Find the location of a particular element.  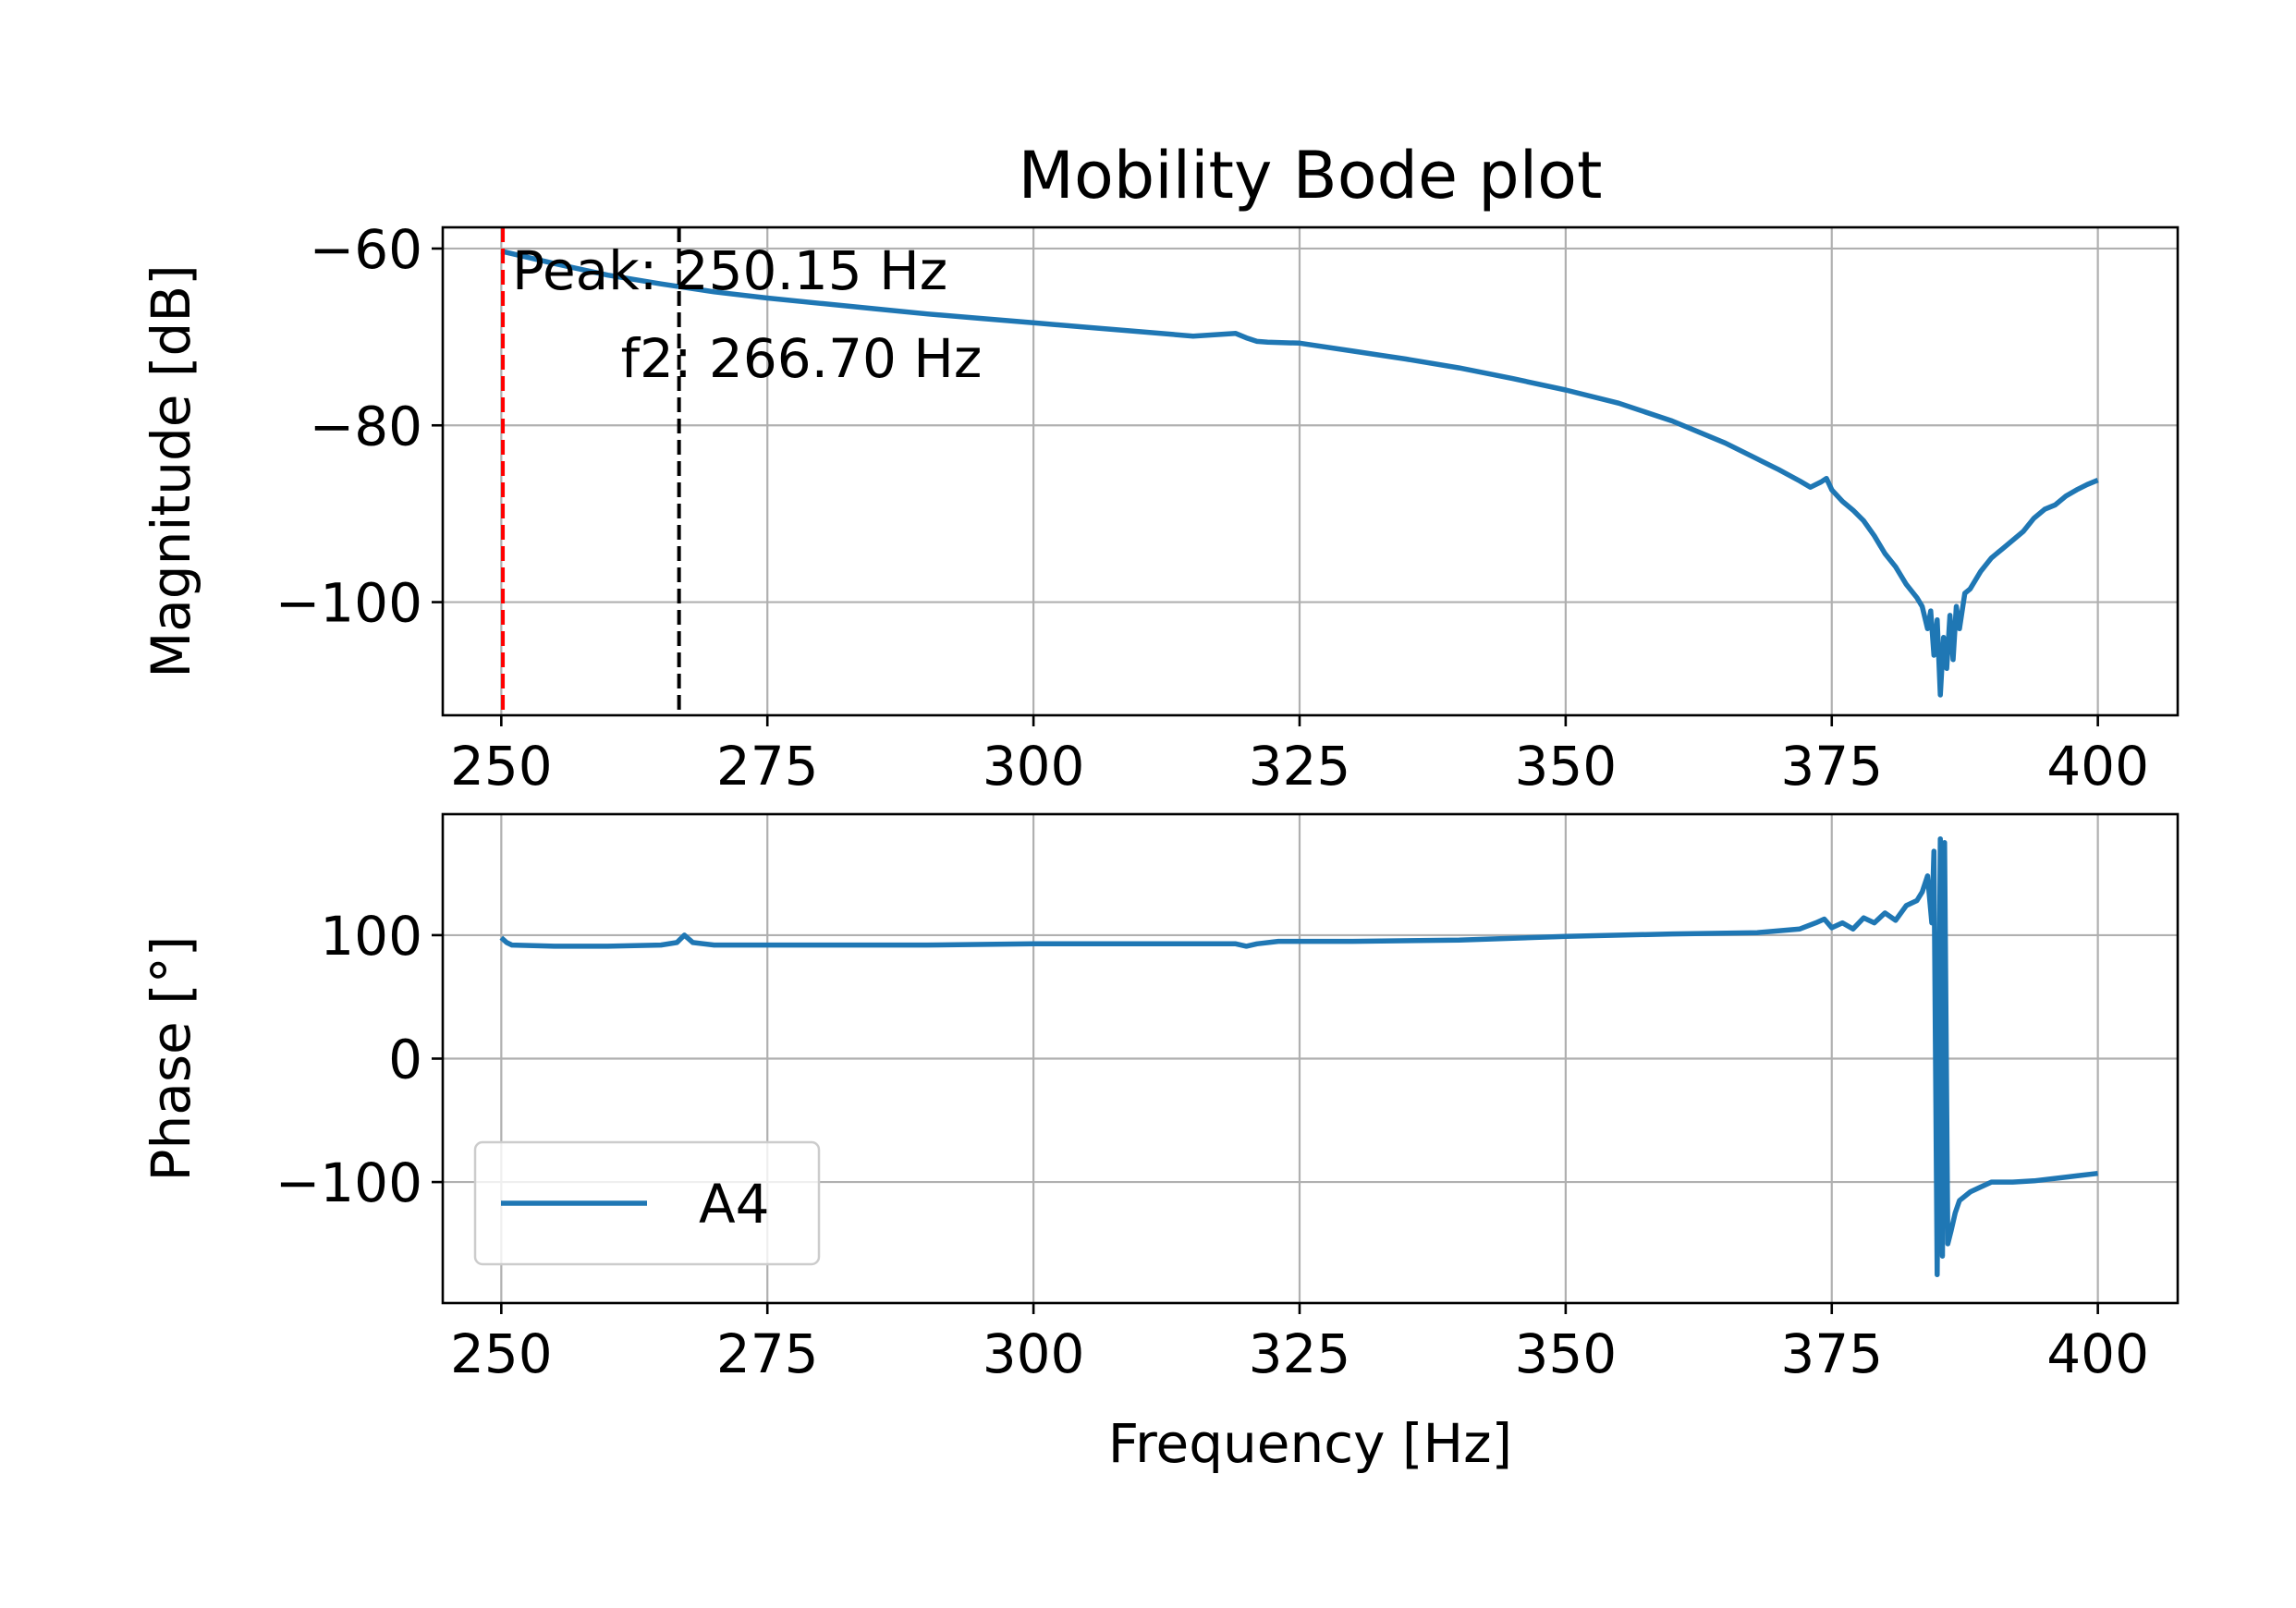

magnitude-x-tick-label: 350 is located at coordinates (1567, 766).